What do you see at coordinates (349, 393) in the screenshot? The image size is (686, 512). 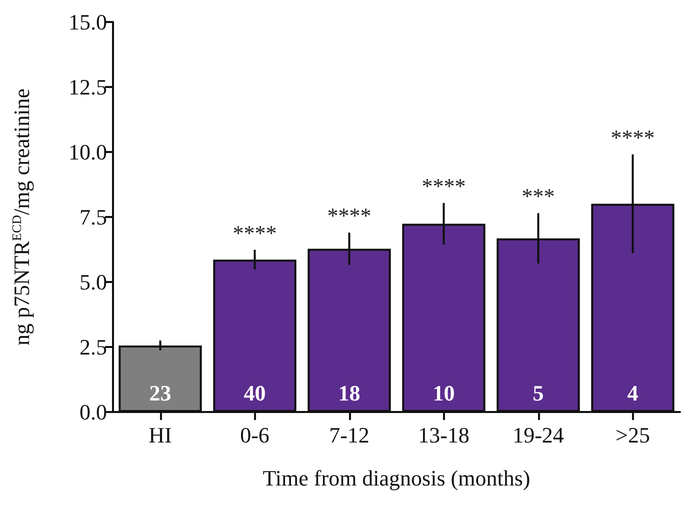 I see `annotation: 18` at bounding box center [349, 393].